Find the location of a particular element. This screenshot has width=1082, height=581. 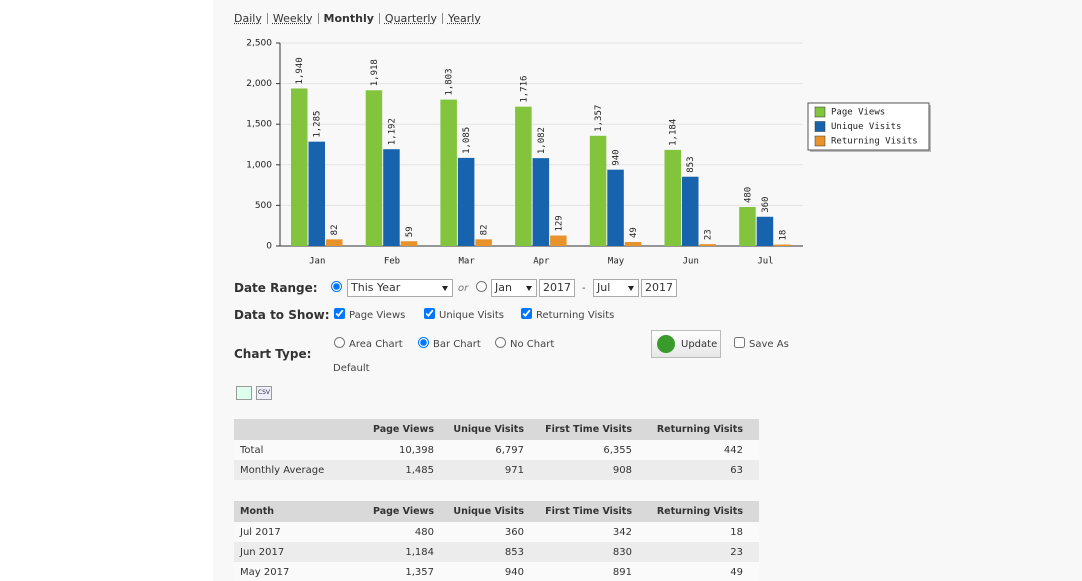

value-label: 23 is located at coordinates (709, 234).